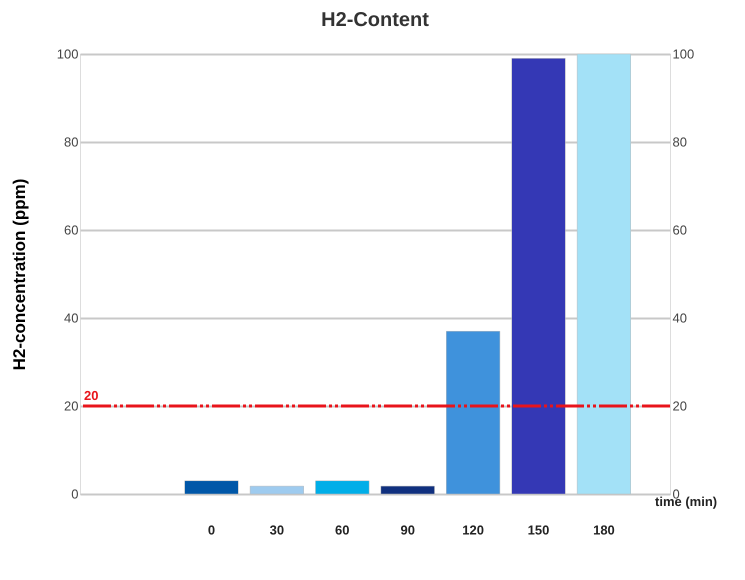 The image size is (745, 580). I want to click on x-tick-label: 0, so click(212, 530).